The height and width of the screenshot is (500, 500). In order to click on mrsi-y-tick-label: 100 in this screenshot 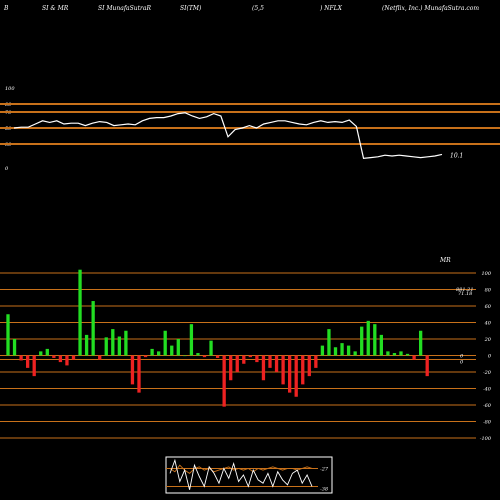, I will do `click(486, 274)`.